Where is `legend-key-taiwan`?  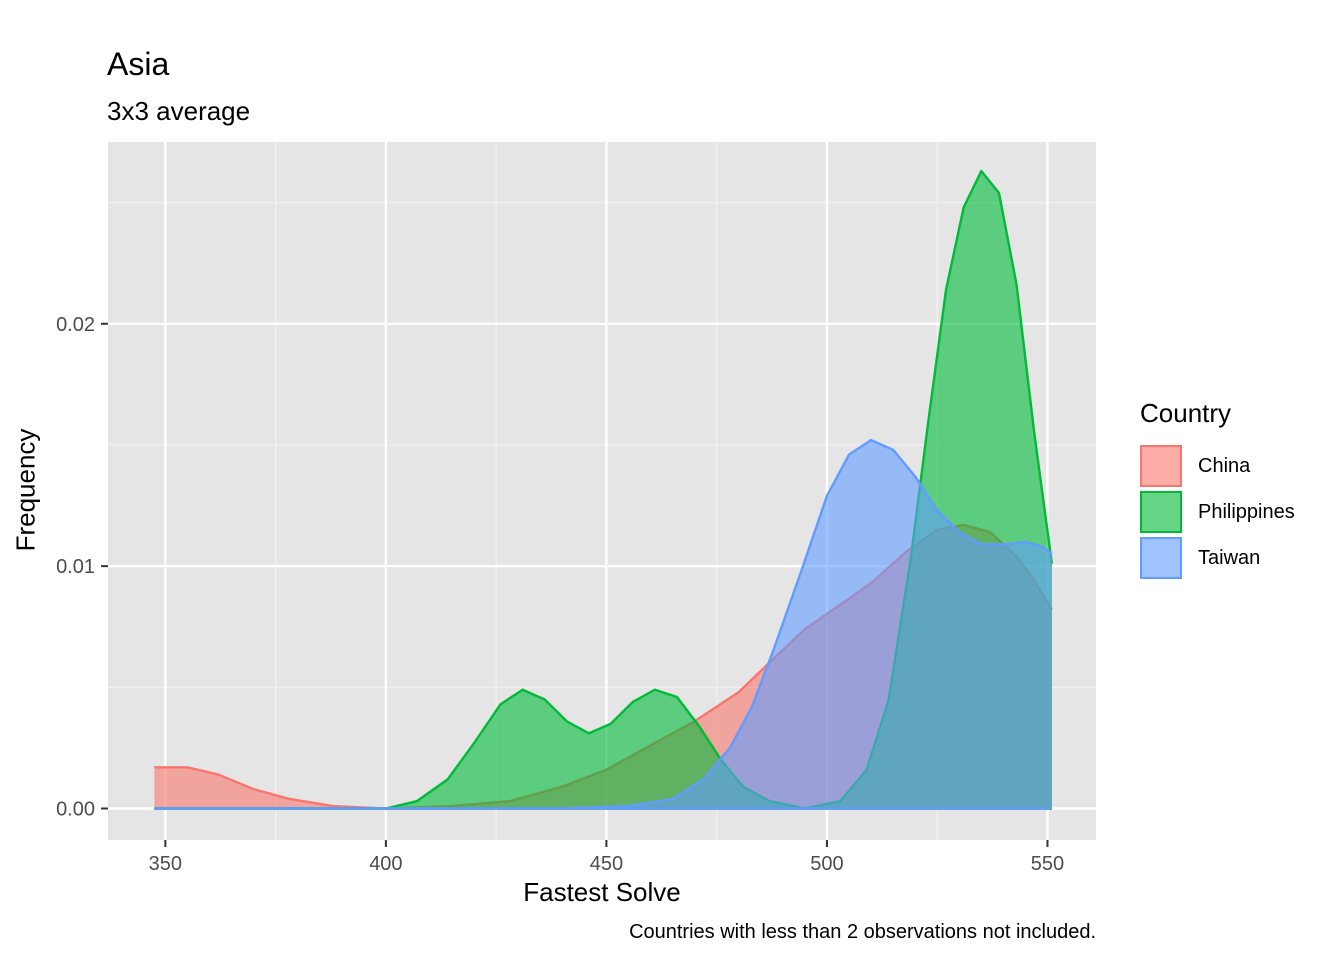
legend-key-taiwan is located at coordinates (1161, 558).